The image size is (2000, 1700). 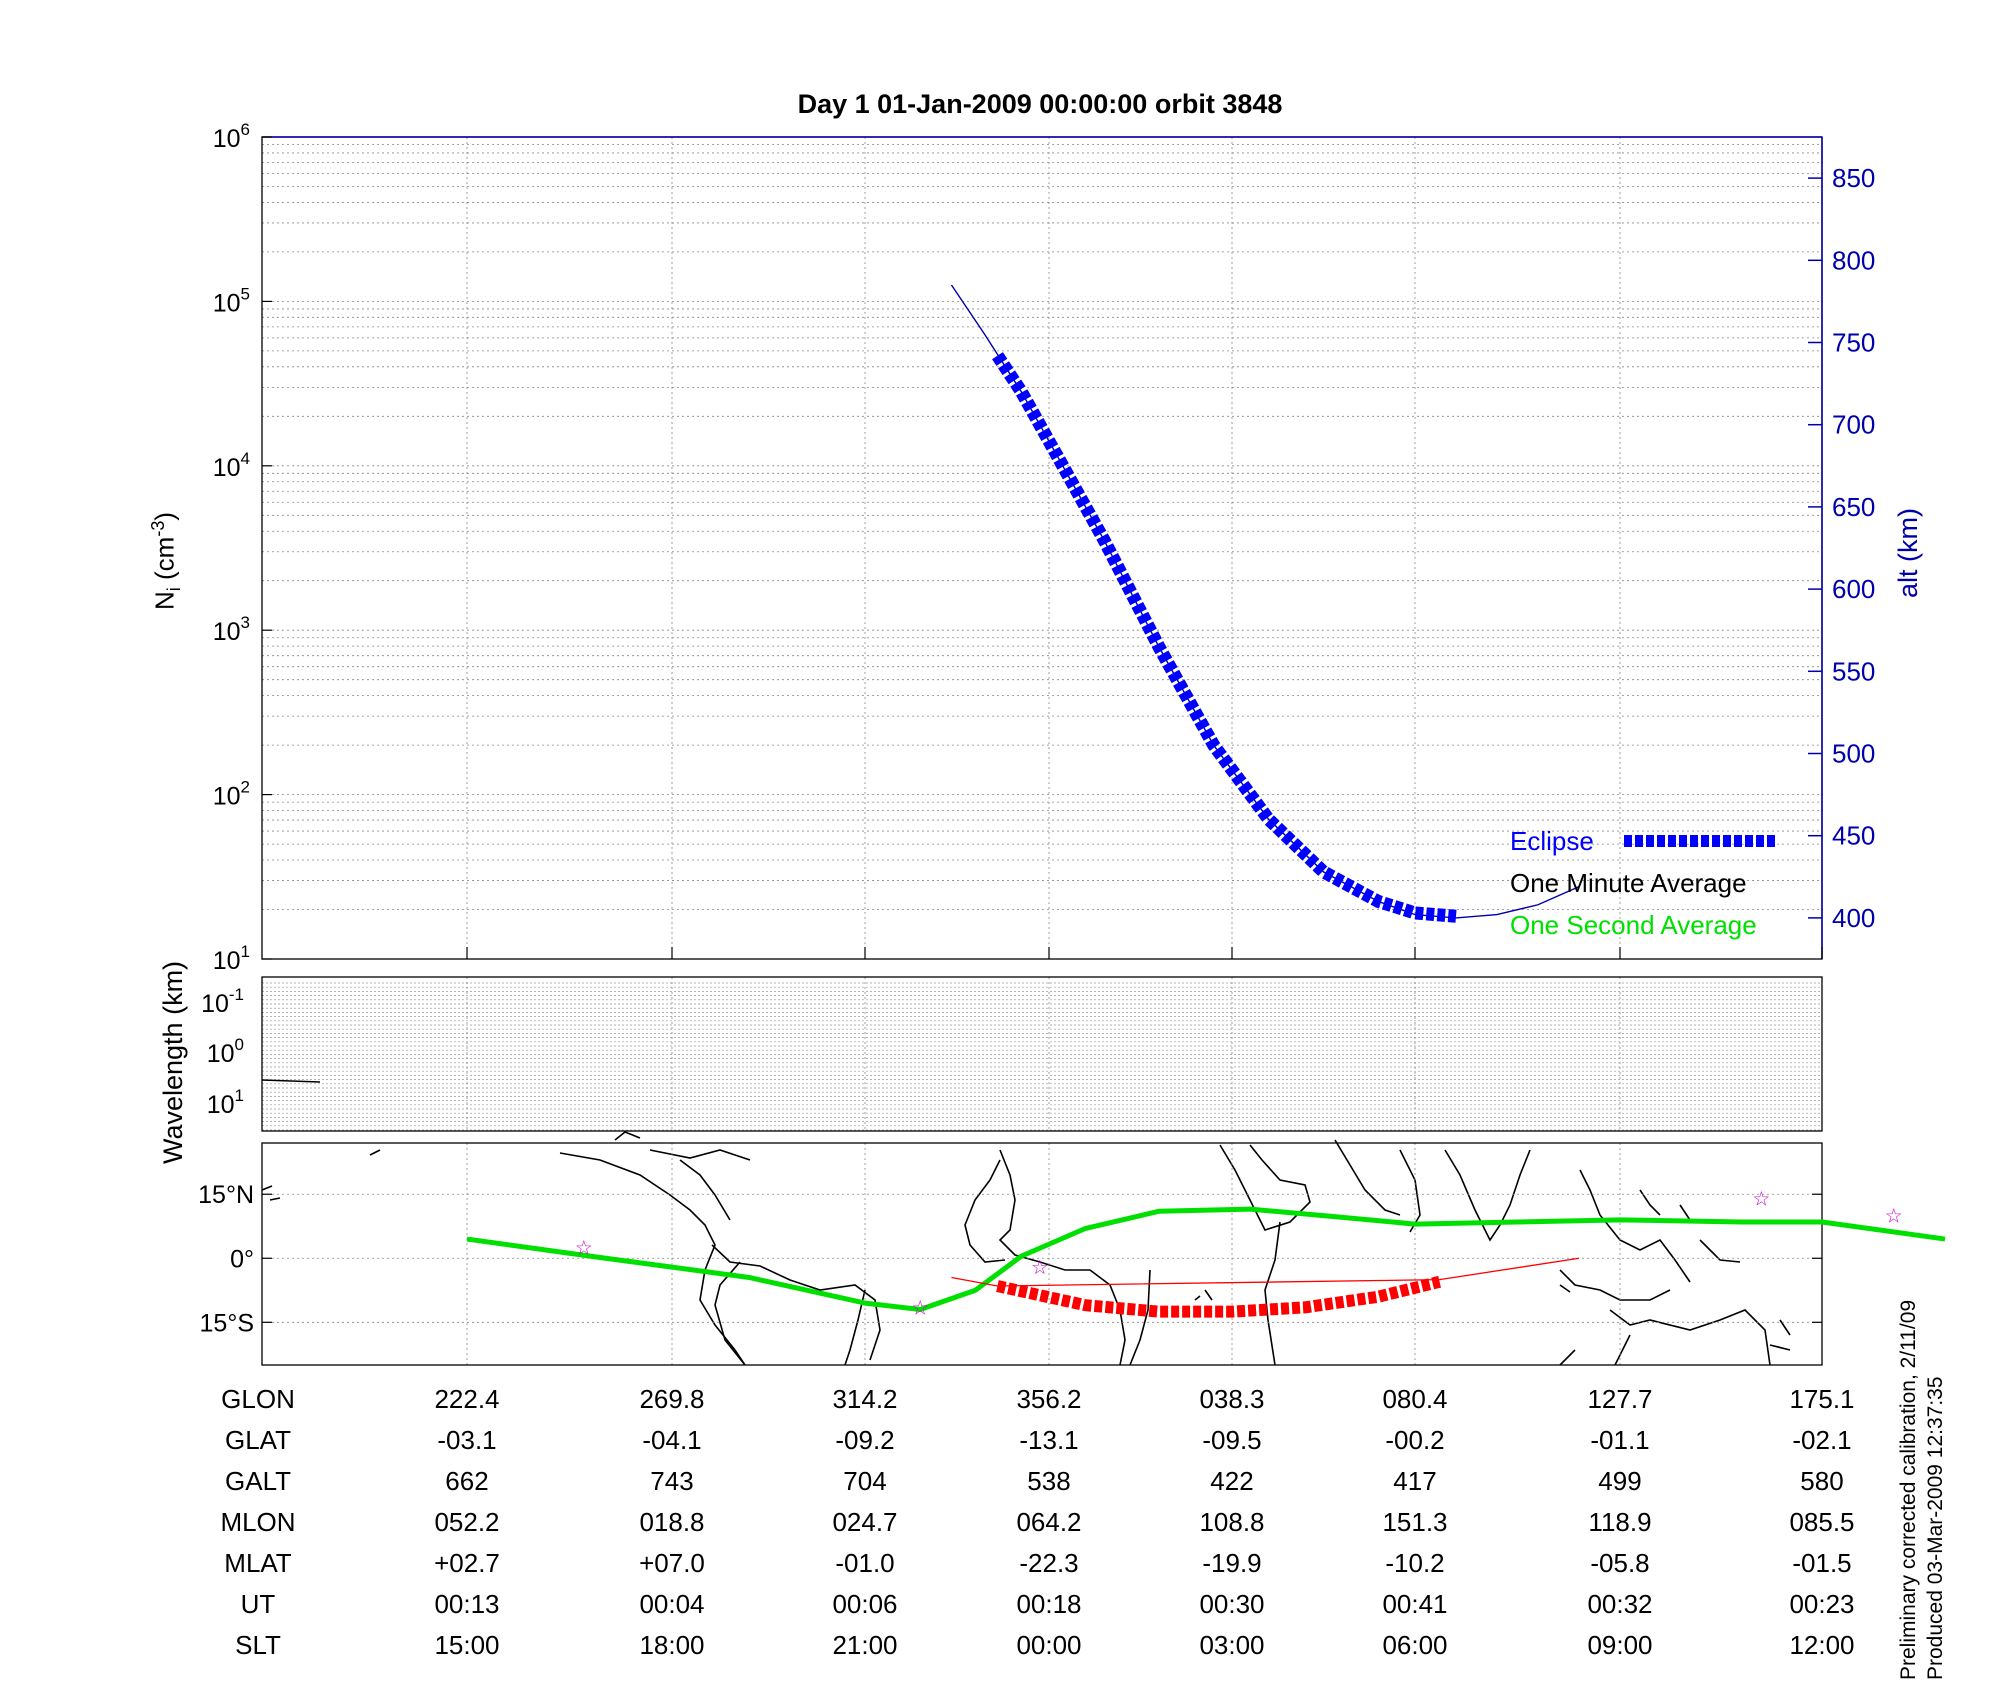 What do you see at coordinates (1414, 1522) in the screenshot?
I see `table-cell: 151.3` at bounding box center [1414, 1522].